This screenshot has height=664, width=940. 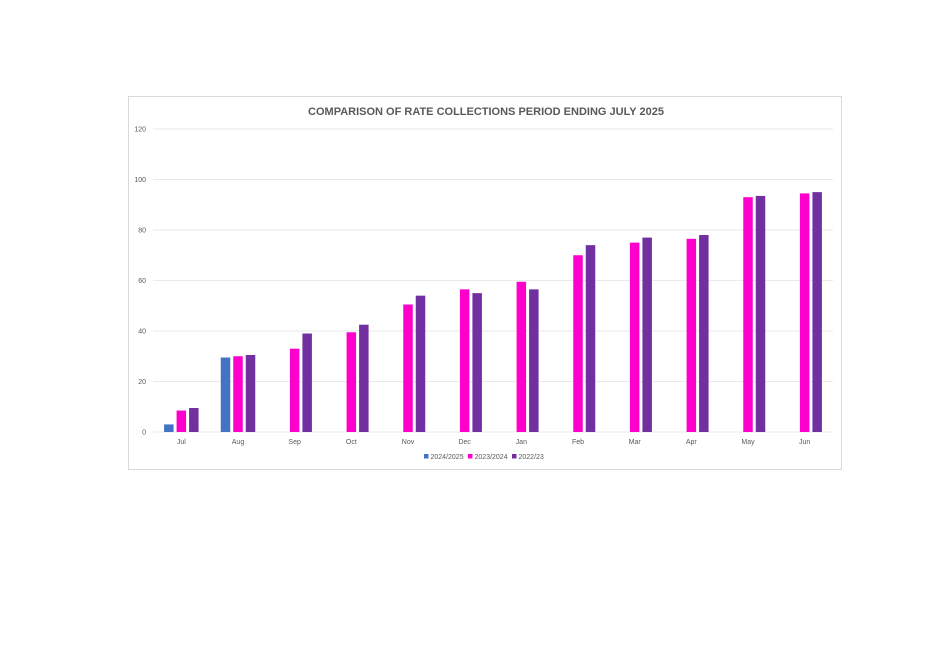 What do you see at coordinates (238, 442) in the screenshot?
I see `x-tick-label: Aug` at bounding box center [238, 442].